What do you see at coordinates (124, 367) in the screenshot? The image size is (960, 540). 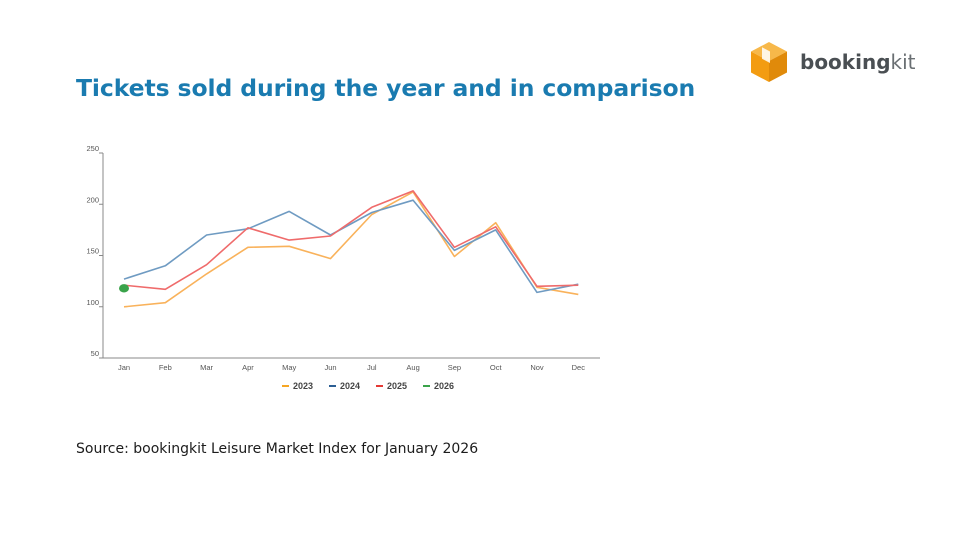 I see `x-tick-label-jan: Jan` at bounding box center [124, 367].